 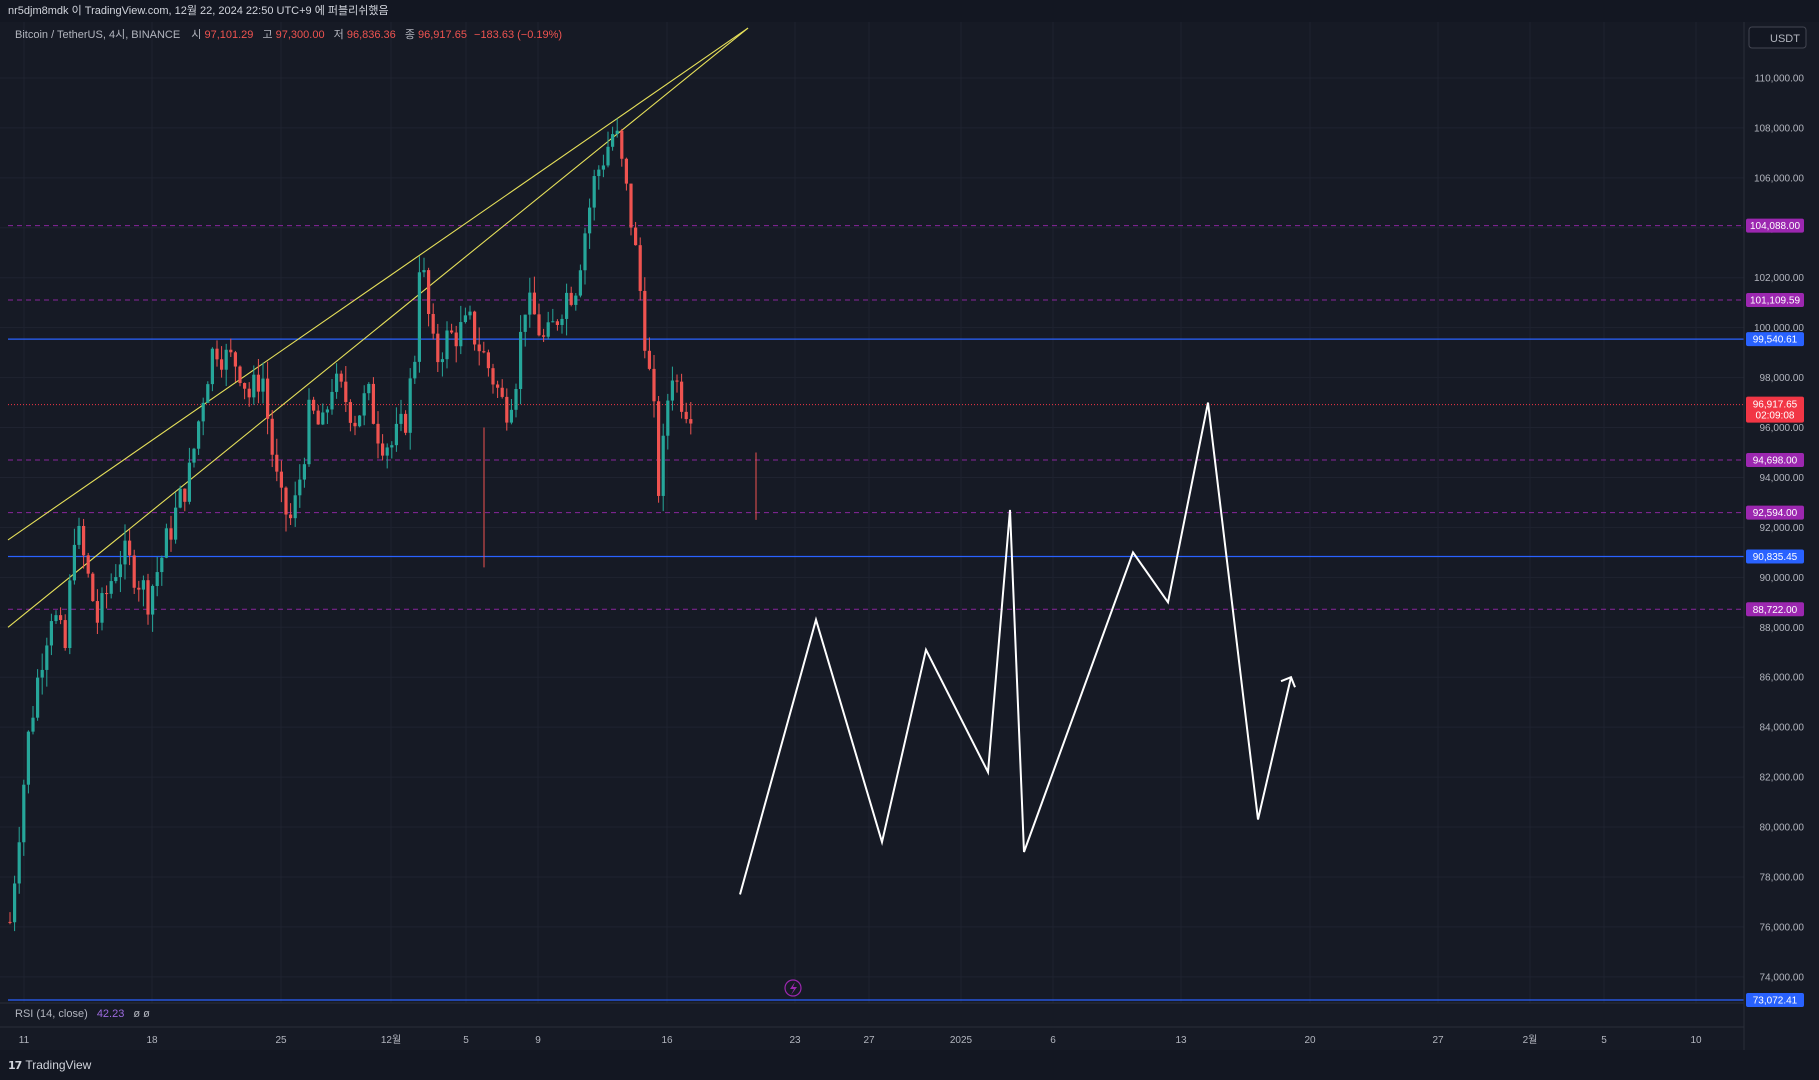 What do you see at coordinates (1782, 578) in the screenshot?
I see `price-tick-label: 90,000.00` at bounding box center [1782, 578].